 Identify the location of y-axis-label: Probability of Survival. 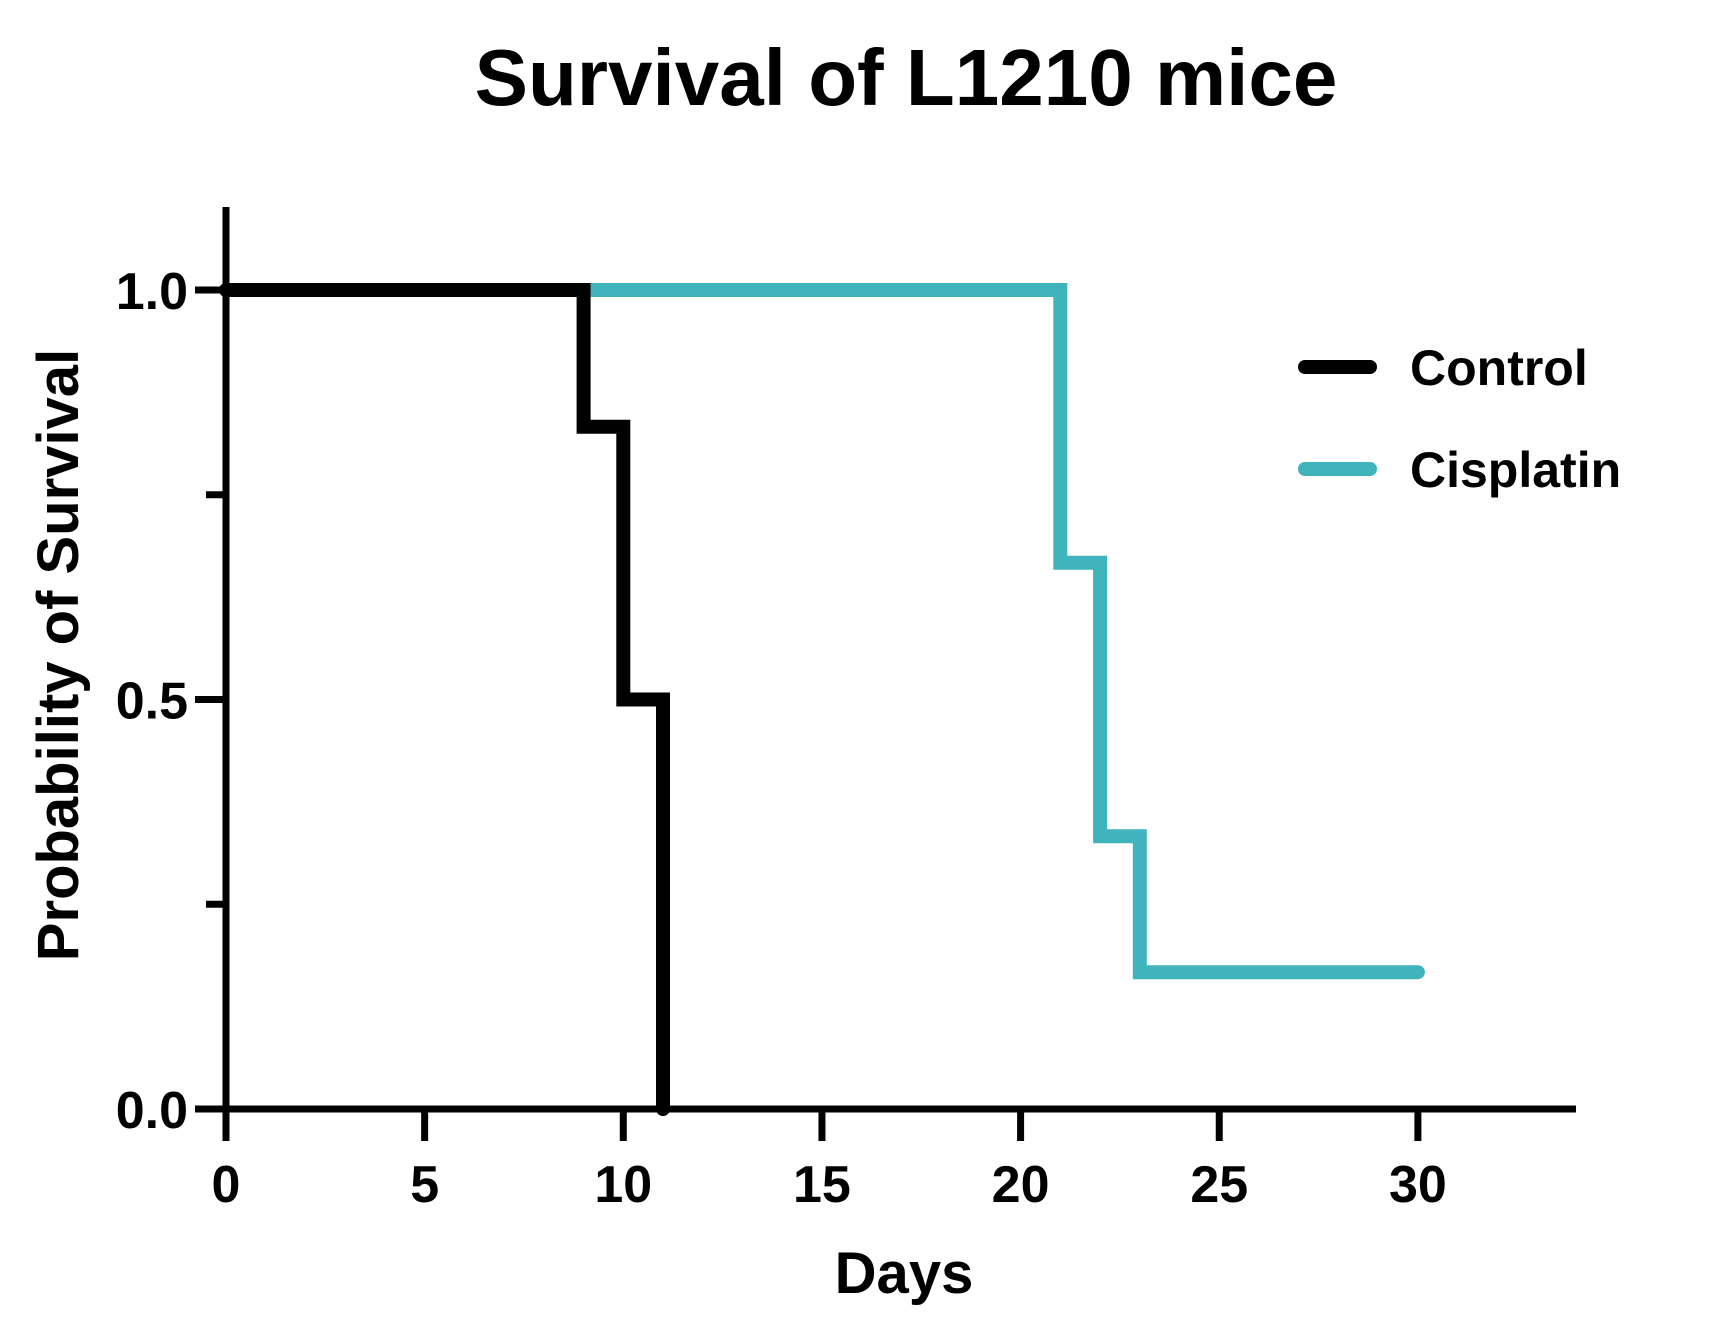
(58, 655).